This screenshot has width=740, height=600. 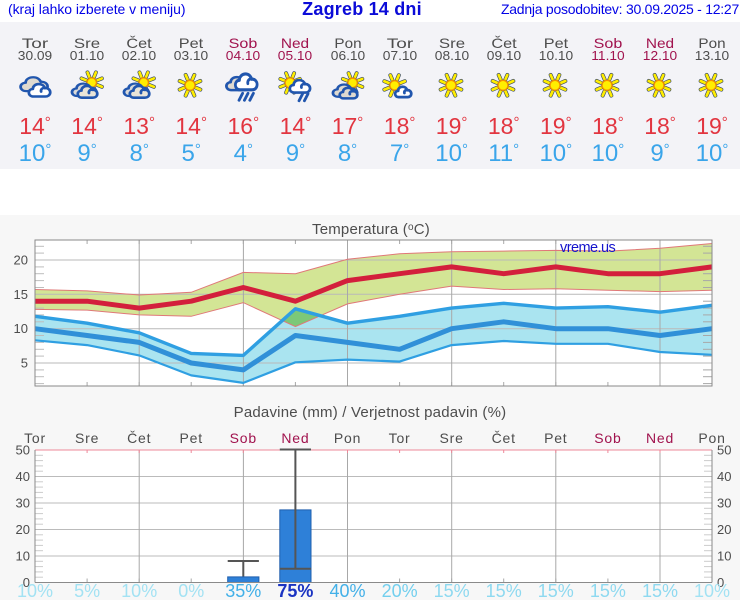 I want to click on svg-text: 0%, so click(x=191, y=590).